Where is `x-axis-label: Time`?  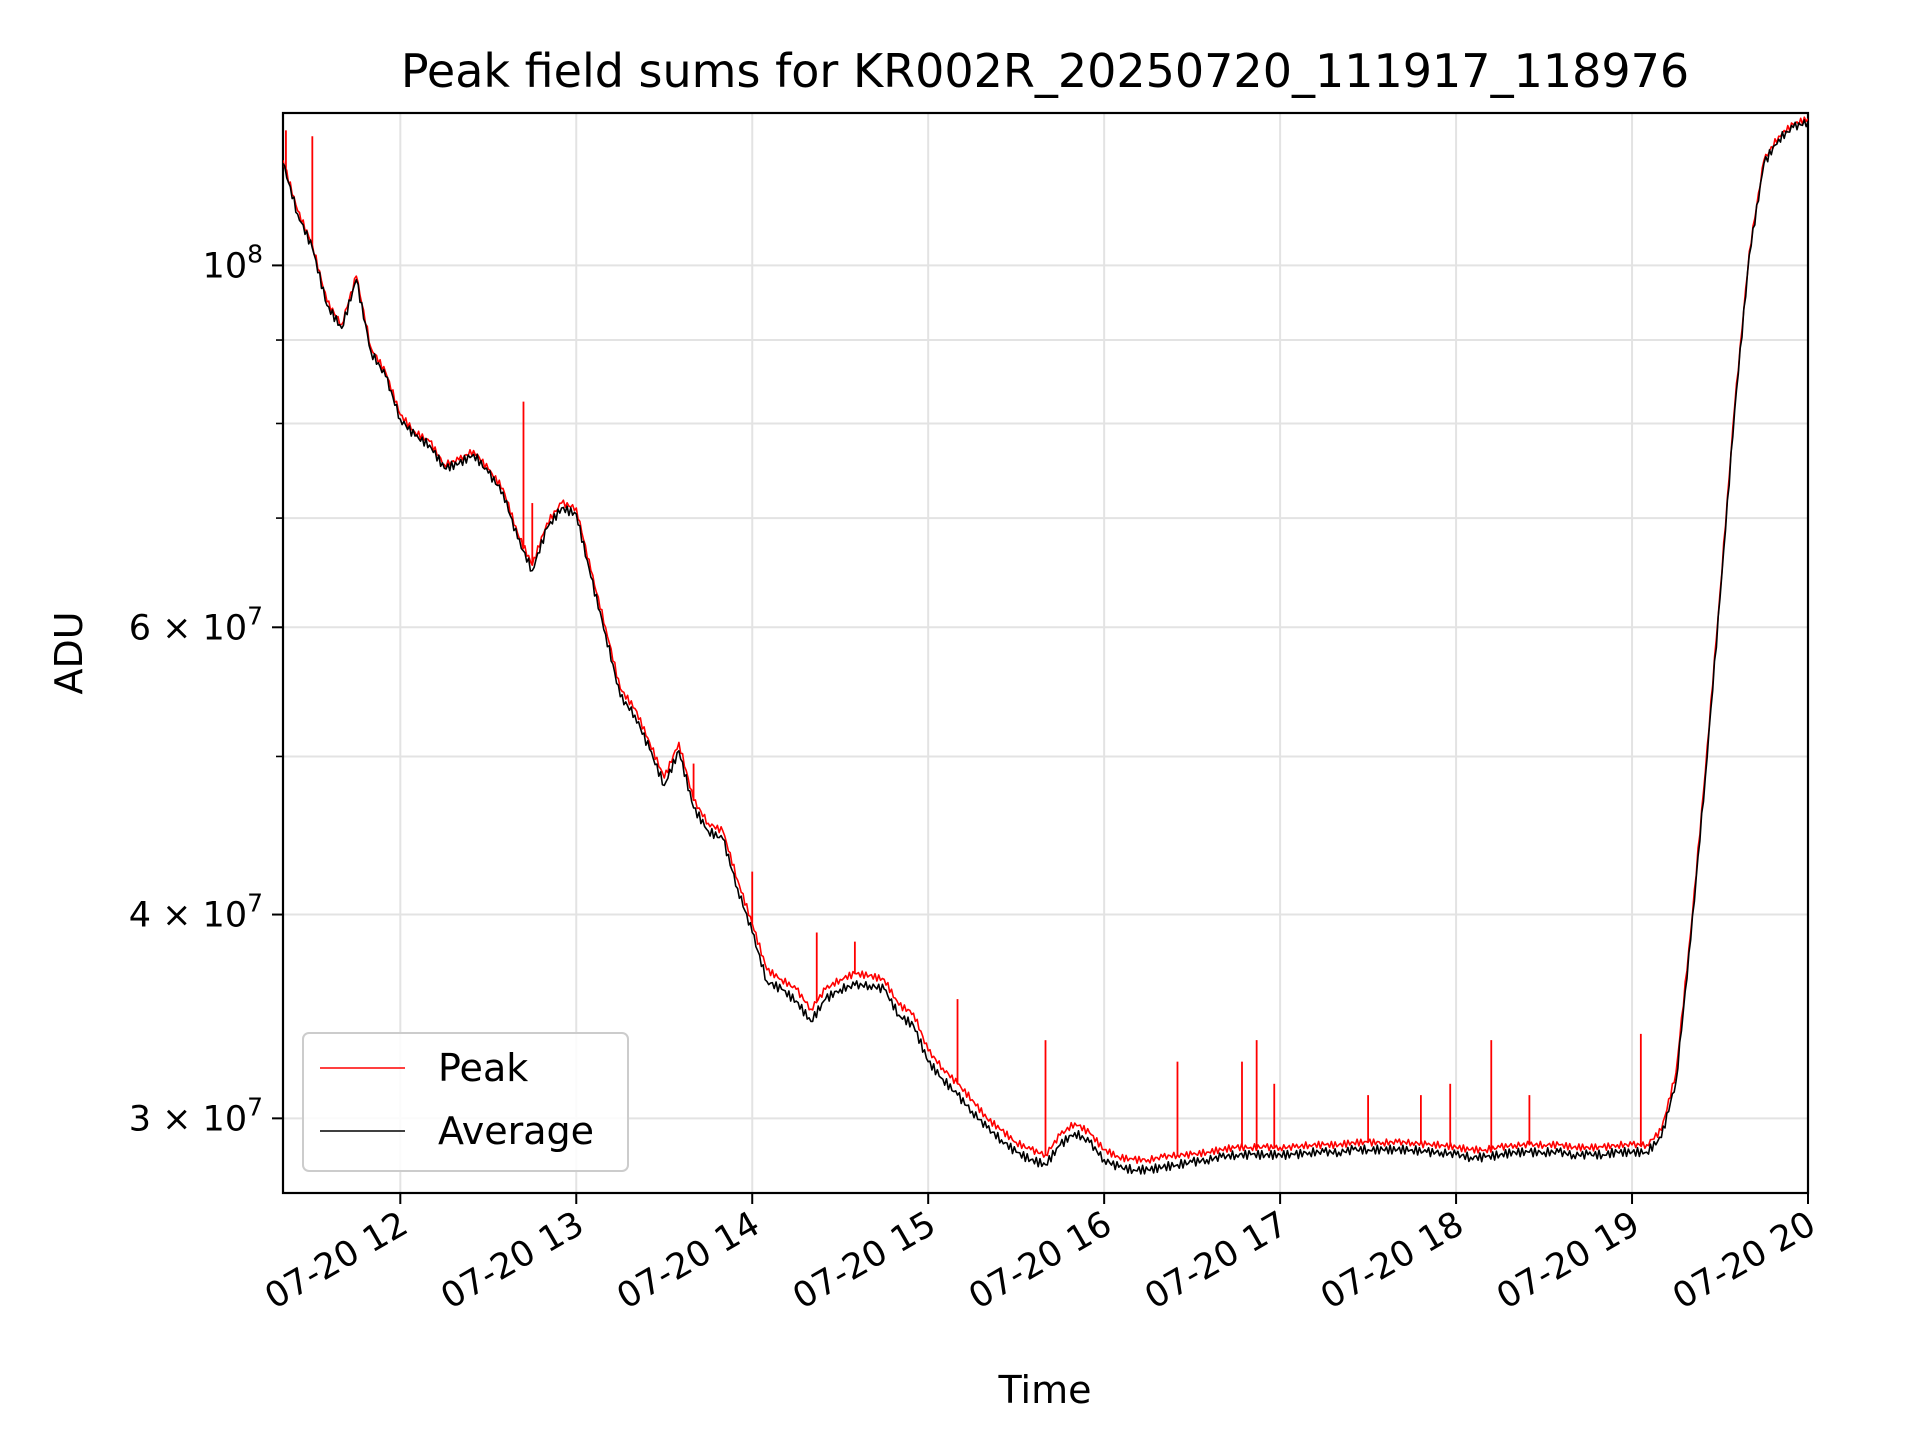 x-axis-label: Time is located at coordinates (1045, 1390).